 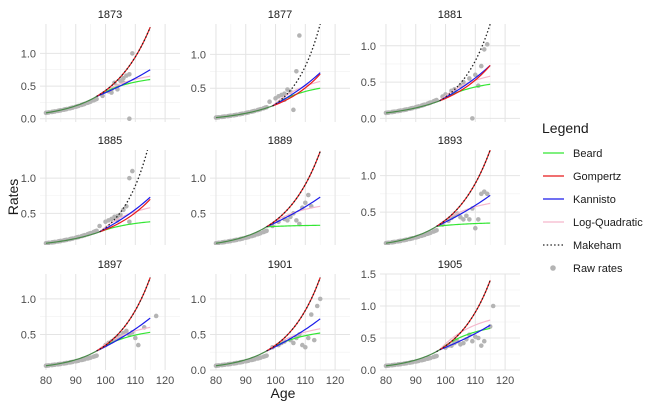 What do you see at coordinates (110, 141) in the screenshot?
I see `panel-title: 1885` at bounding box center [110, 141].